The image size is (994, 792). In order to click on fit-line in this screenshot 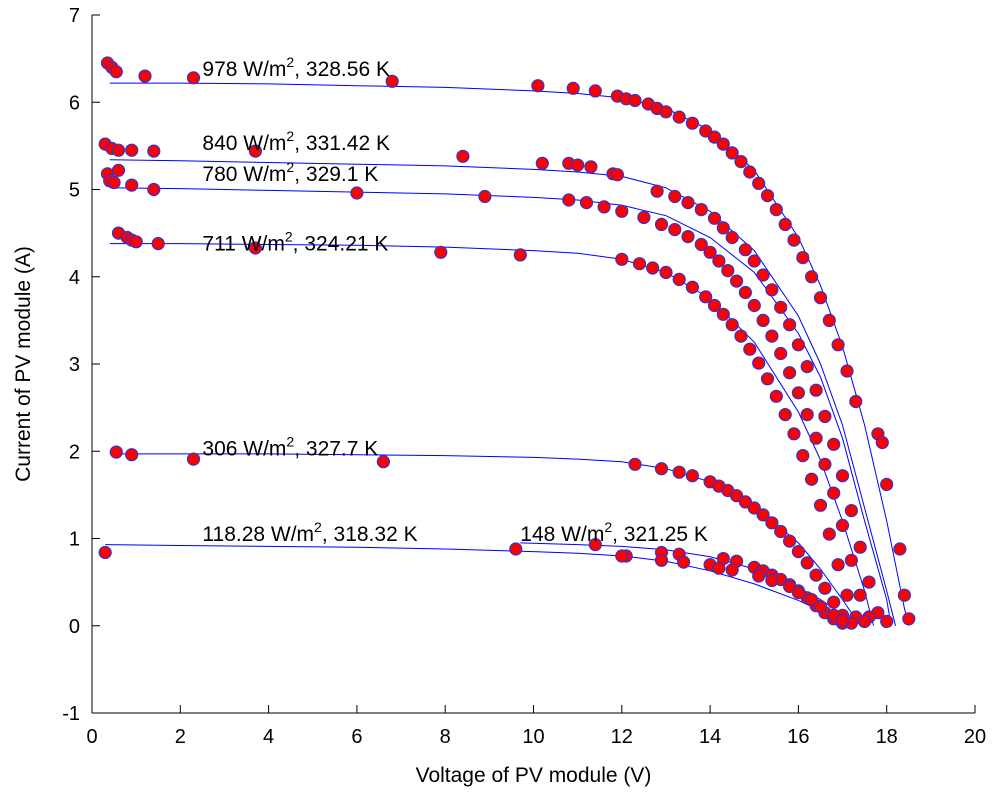, I will do `click(688, 584)`.